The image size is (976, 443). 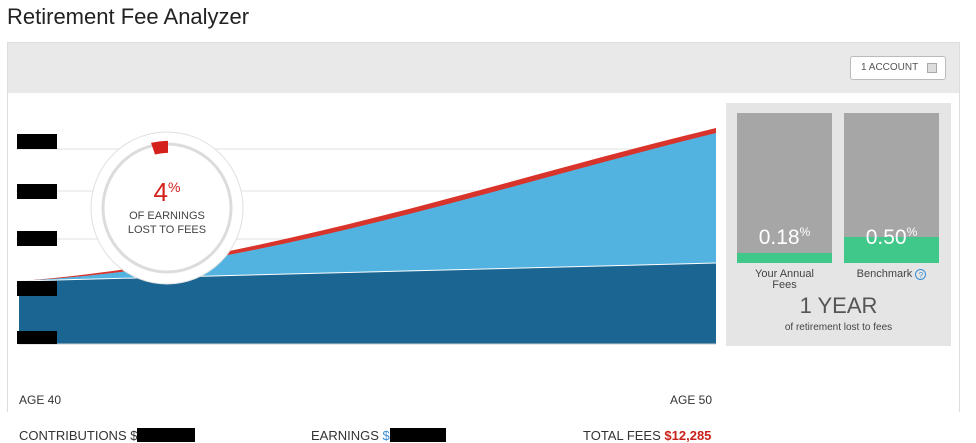 I want to click on start-age: AGE 40, so click(x=40, y=400).